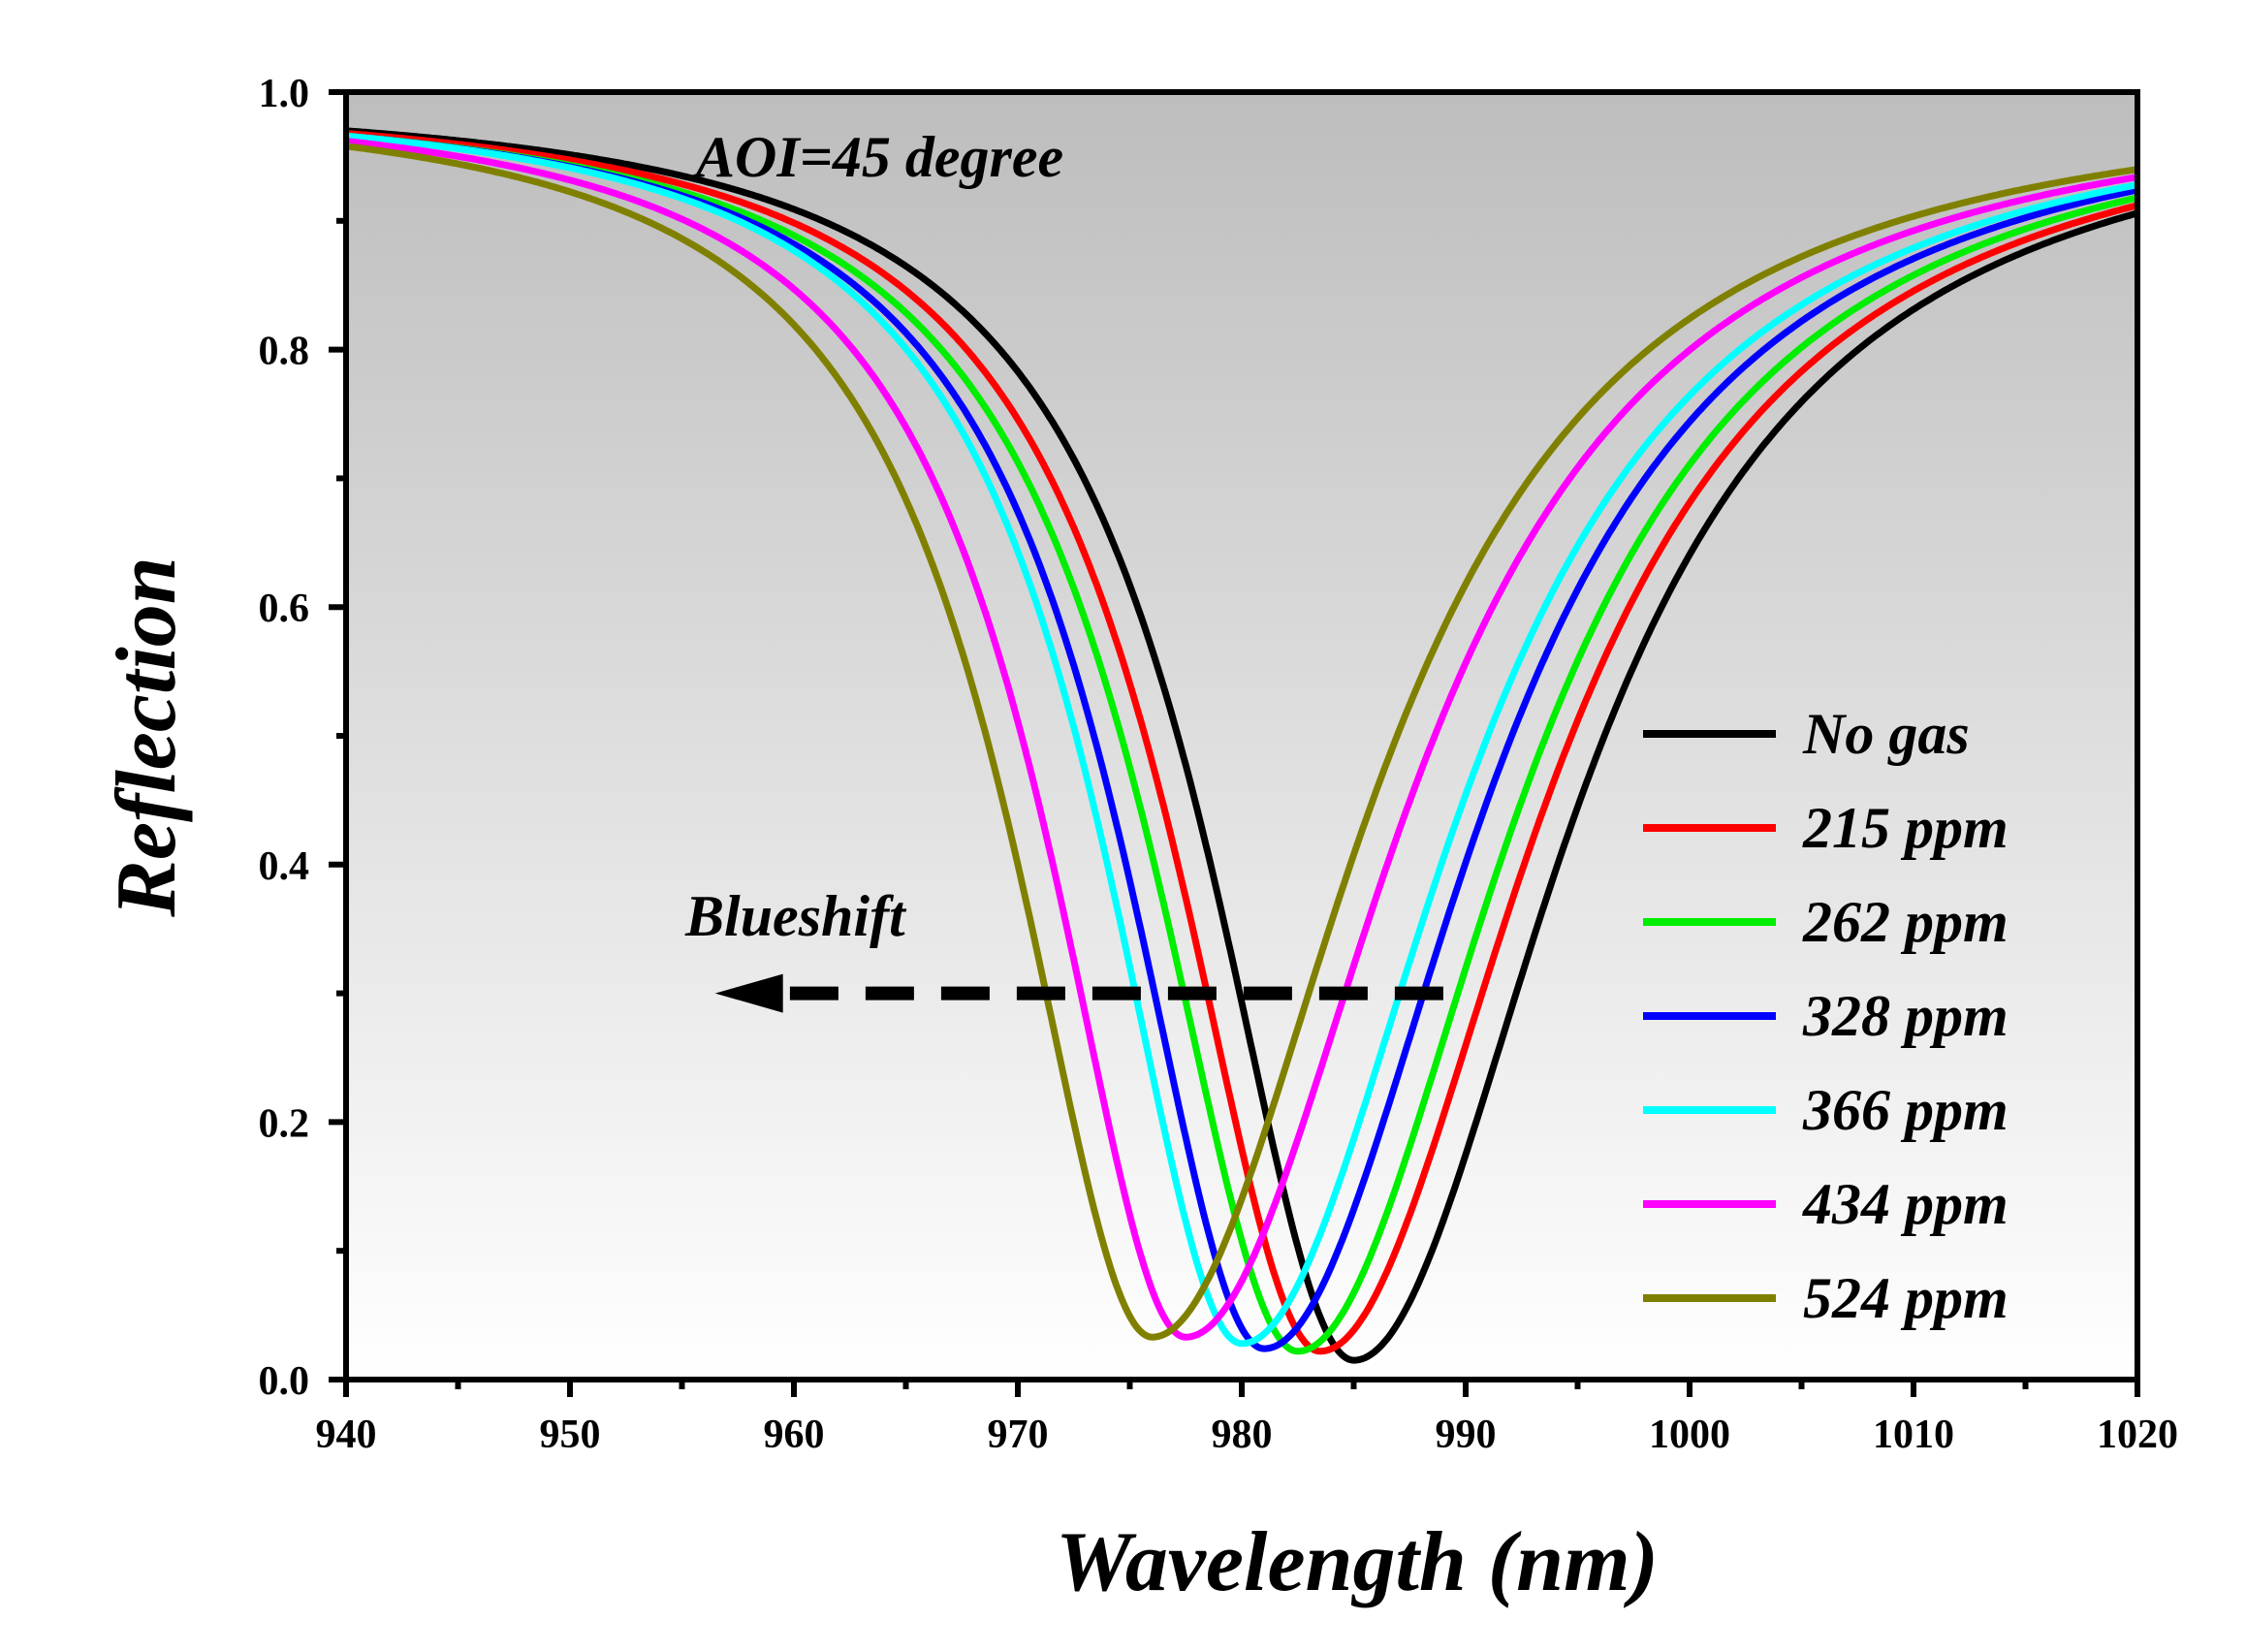 The height and width of the screenshot is (1652, 2246). Describe the element at coordinates (284, 1382) in the screenshot. I see `y-tick-label: 0.0` at that location.